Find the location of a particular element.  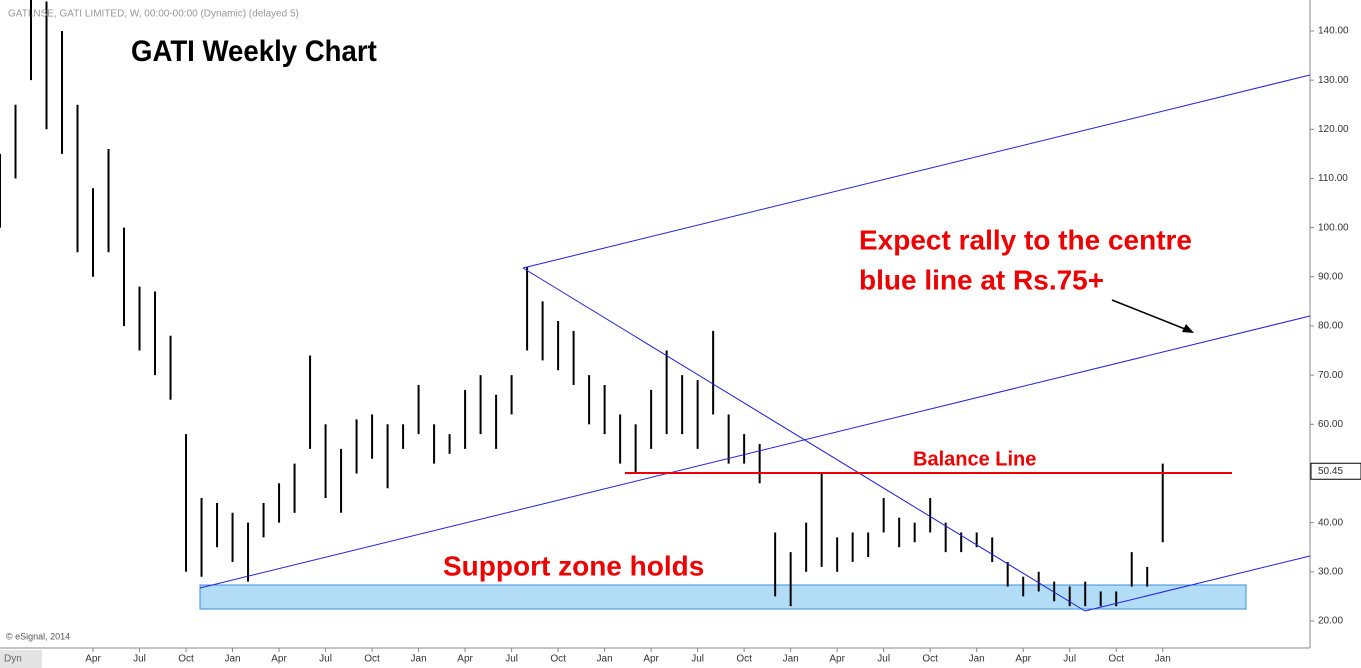

last-price-label: 50.45 is located at coordinates (1330, 471).